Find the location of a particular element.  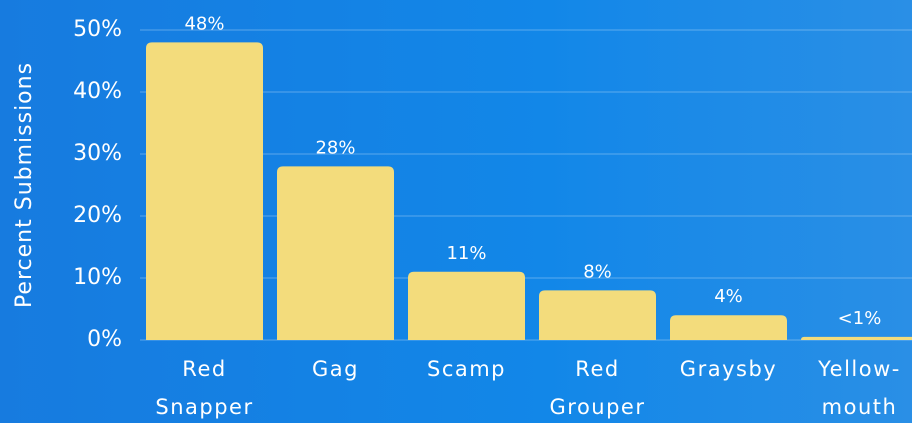

value-label: 11% is located at coordinates (466, 253).